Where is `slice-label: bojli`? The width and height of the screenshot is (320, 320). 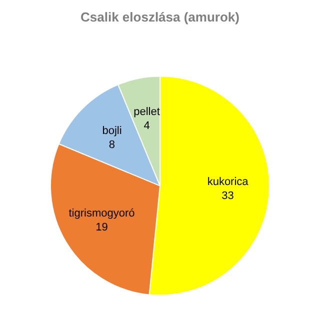
slice-label: bojli is located at coordinates (112, 130).